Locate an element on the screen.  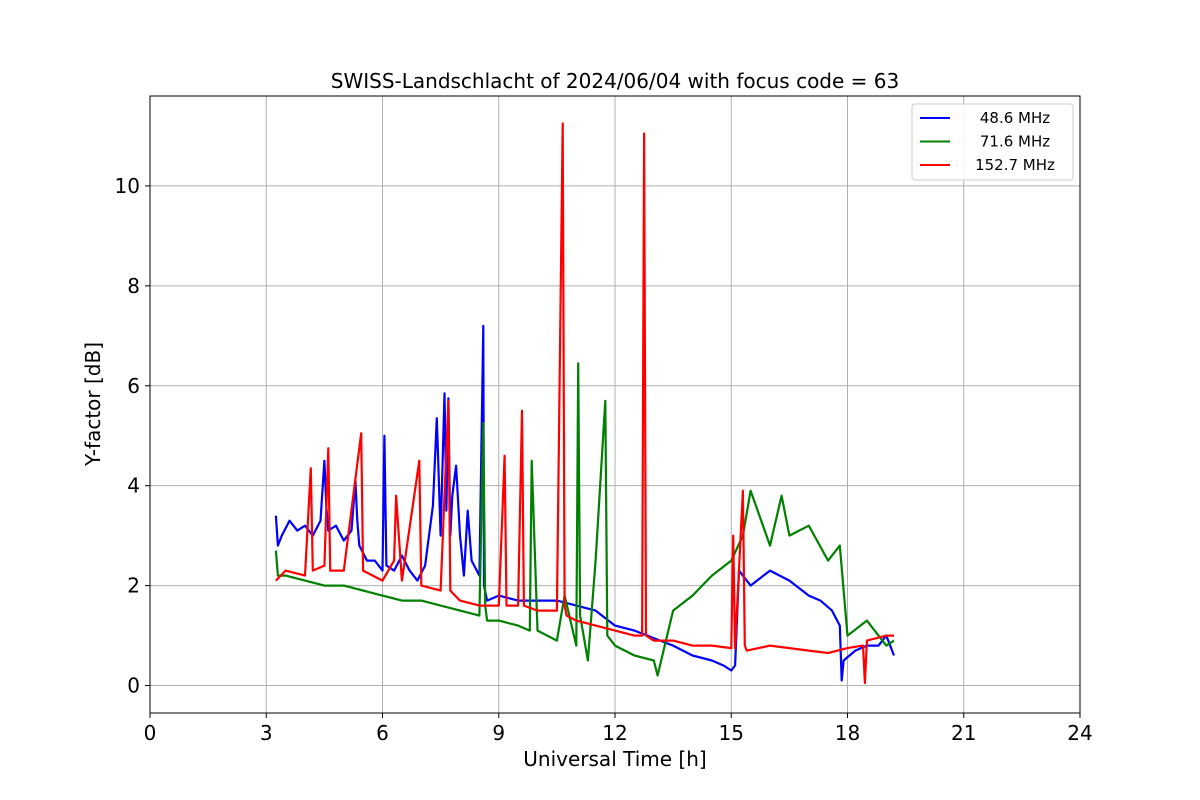
x-tick-label: 6 is located at coordinates (382, 733).